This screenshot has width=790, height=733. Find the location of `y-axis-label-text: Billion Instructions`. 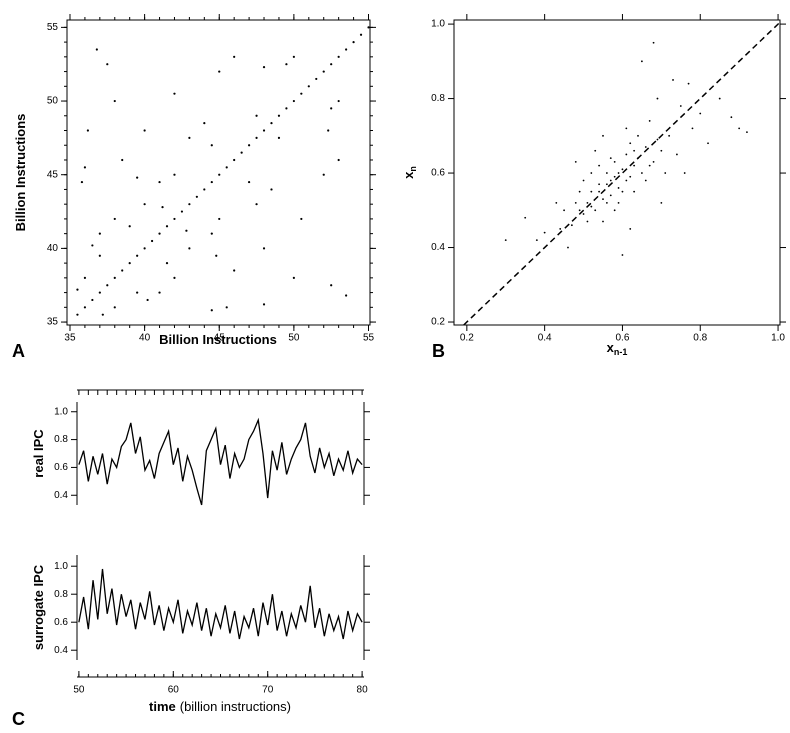

y-axis-label-text: Billion Instructions is located at coordinates (20, 173).